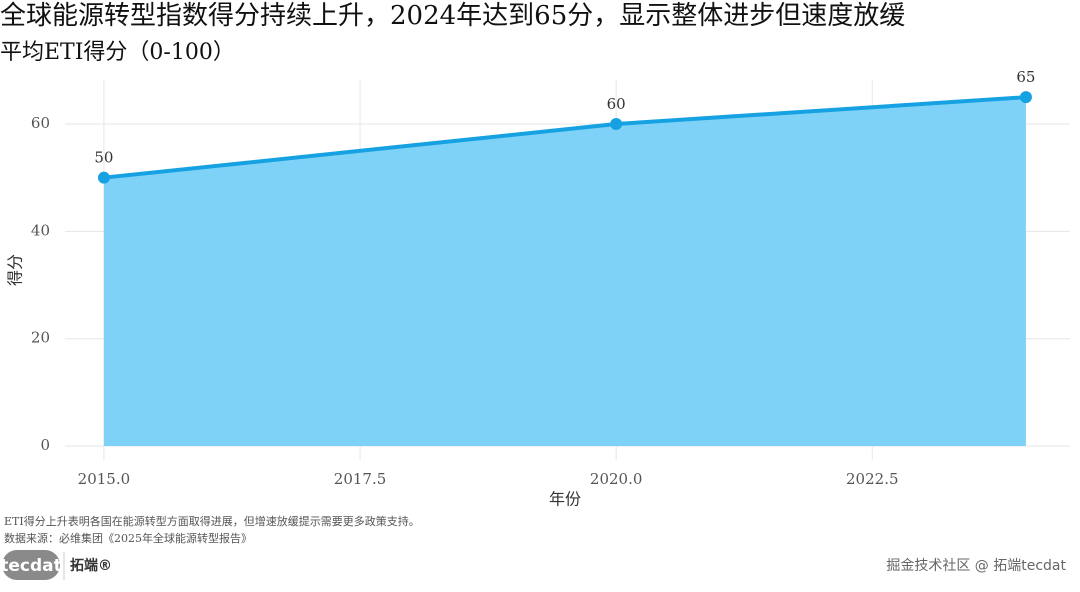 The image size is (1080, 592). What do you see at coordinates (872, 479) in the screenshot?
I see `x-tick-label: 2022.5` at bounding box center [872, 479].